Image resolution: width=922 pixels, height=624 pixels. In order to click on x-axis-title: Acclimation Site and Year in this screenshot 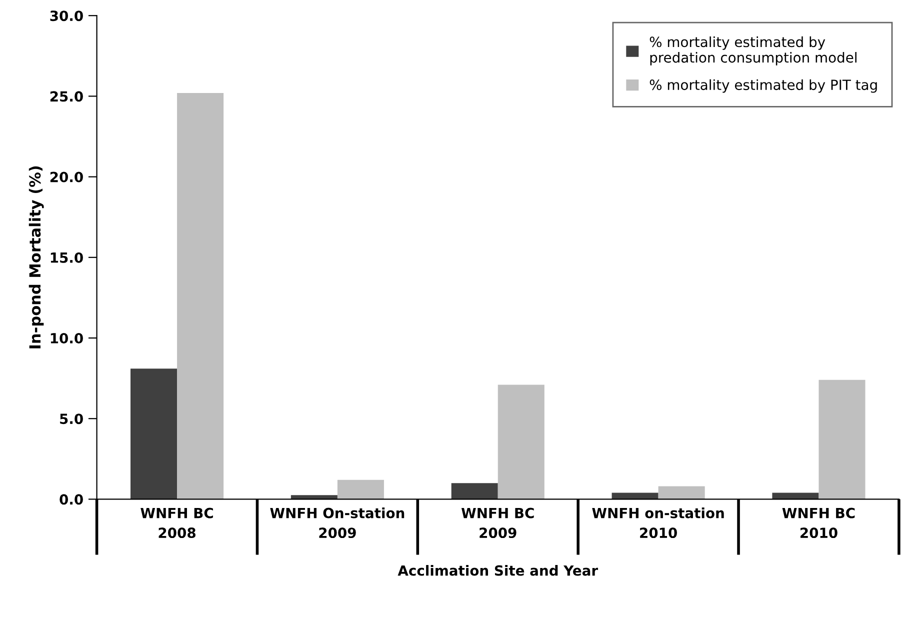, I will do `click(498, 570)`.